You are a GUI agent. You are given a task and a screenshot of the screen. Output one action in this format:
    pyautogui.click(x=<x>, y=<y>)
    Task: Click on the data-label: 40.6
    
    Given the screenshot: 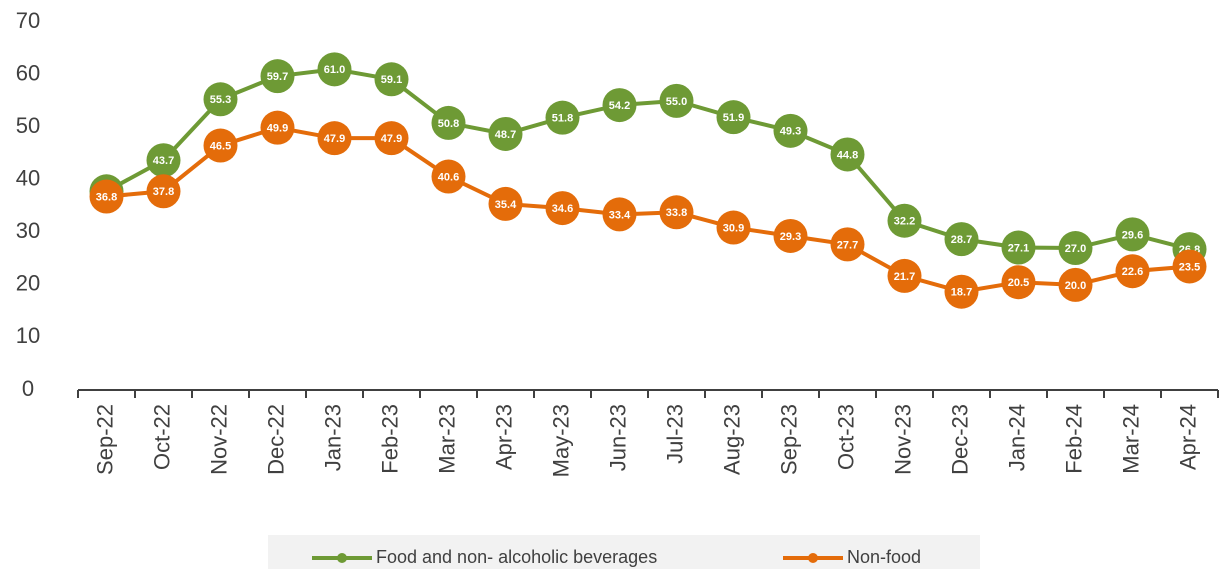 What is the action you would take?
    pyautogui.click(x=448, y=177)
    